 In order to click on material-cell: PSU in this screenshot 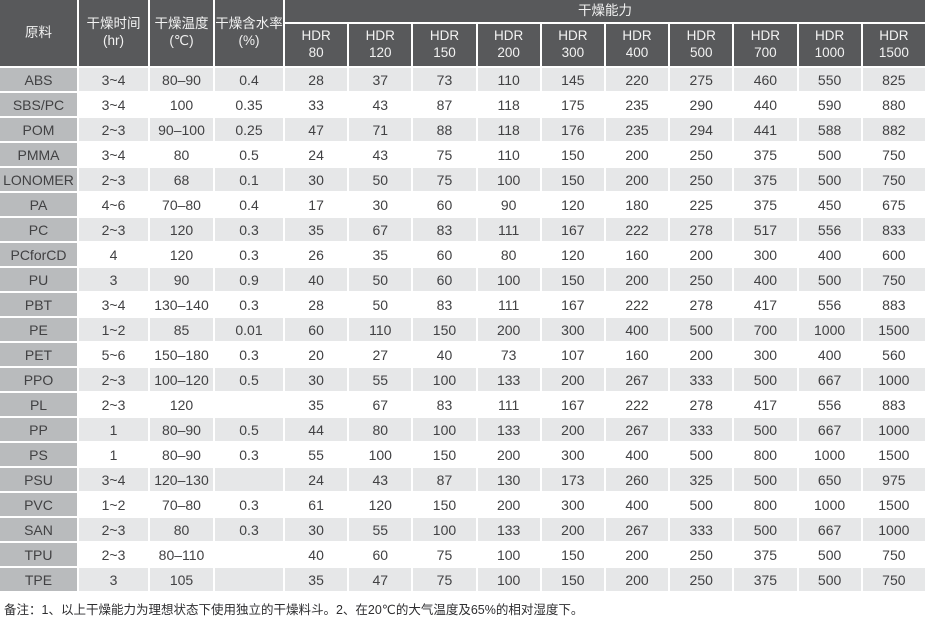, I will do `click(38, 479)`.